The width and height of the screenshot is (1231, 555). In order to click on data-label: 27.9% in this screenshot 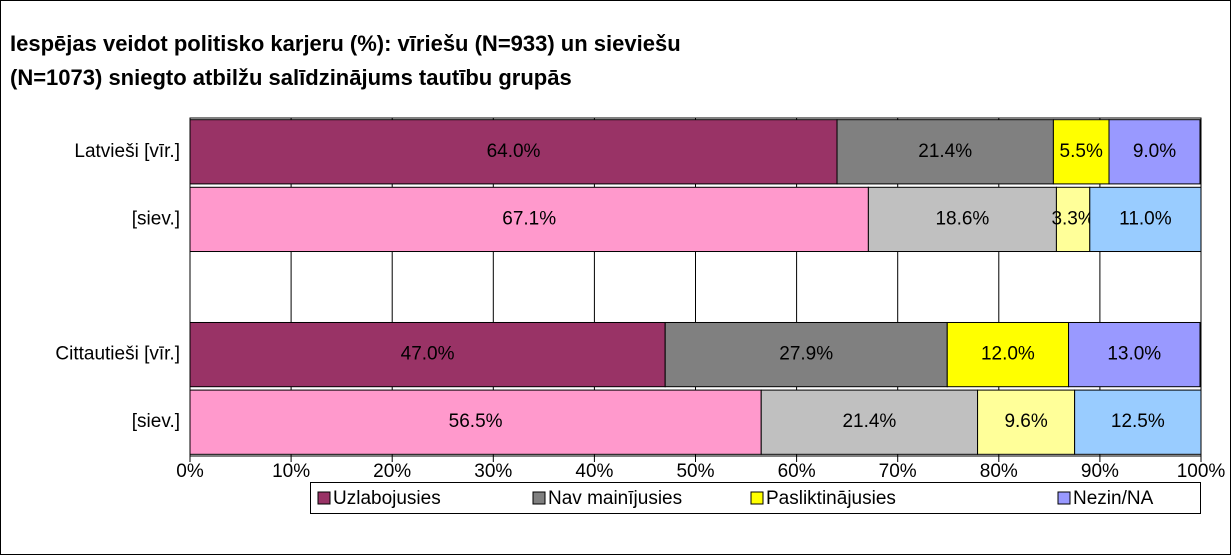, I will do `click(806, 354)`.